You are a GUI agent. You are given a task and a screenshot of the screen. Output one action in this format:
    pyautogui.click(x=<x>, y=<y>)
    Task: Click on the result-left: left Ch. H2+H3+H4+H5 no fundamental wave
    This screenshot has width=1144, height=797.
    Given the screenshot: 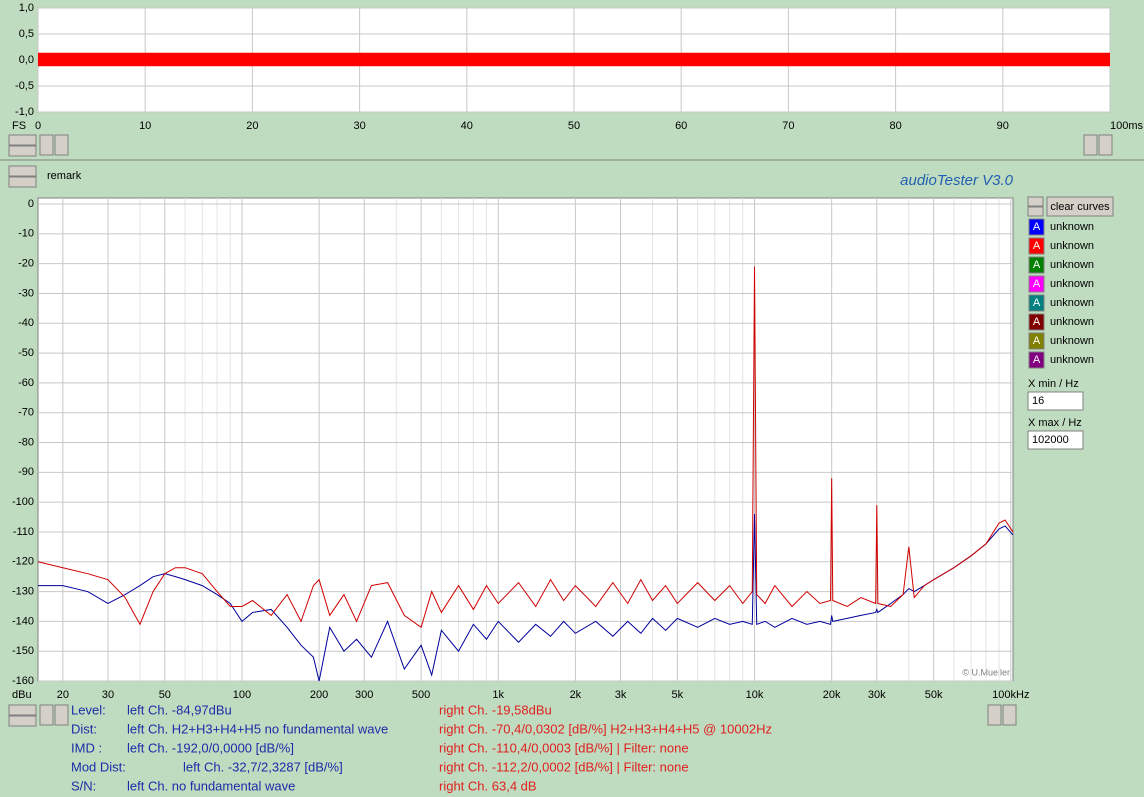 What is the action you would take?
    pyautogui.click(x=257, y=728)
    